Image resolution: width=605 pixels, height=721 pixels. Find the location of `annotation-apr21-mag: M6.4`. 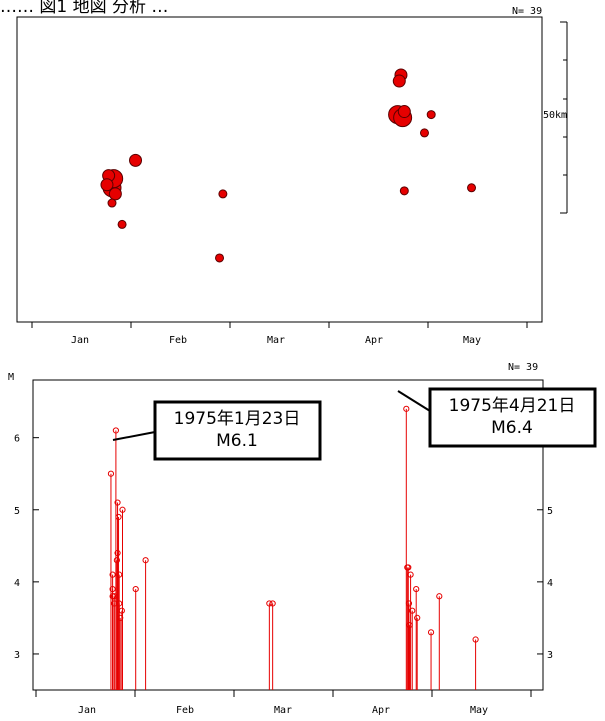

annotation-apr21-mag: M6.4 is located at coordinates (512, 428).